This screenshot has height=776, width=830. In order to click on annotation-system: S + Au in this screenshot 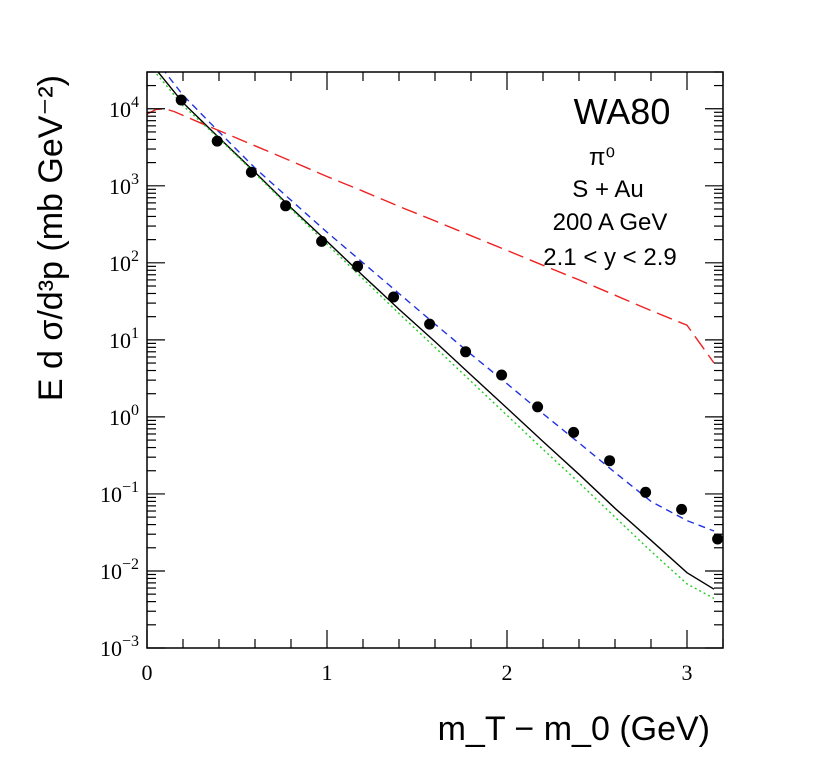, I will do `click(607, 189)`.